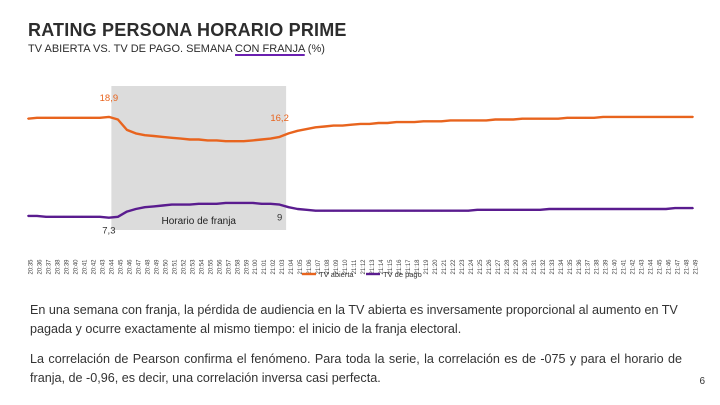  Describe the element at coordinates (41, 267) in the screenshot. I see `x-tick-label: 20:36` at that location.